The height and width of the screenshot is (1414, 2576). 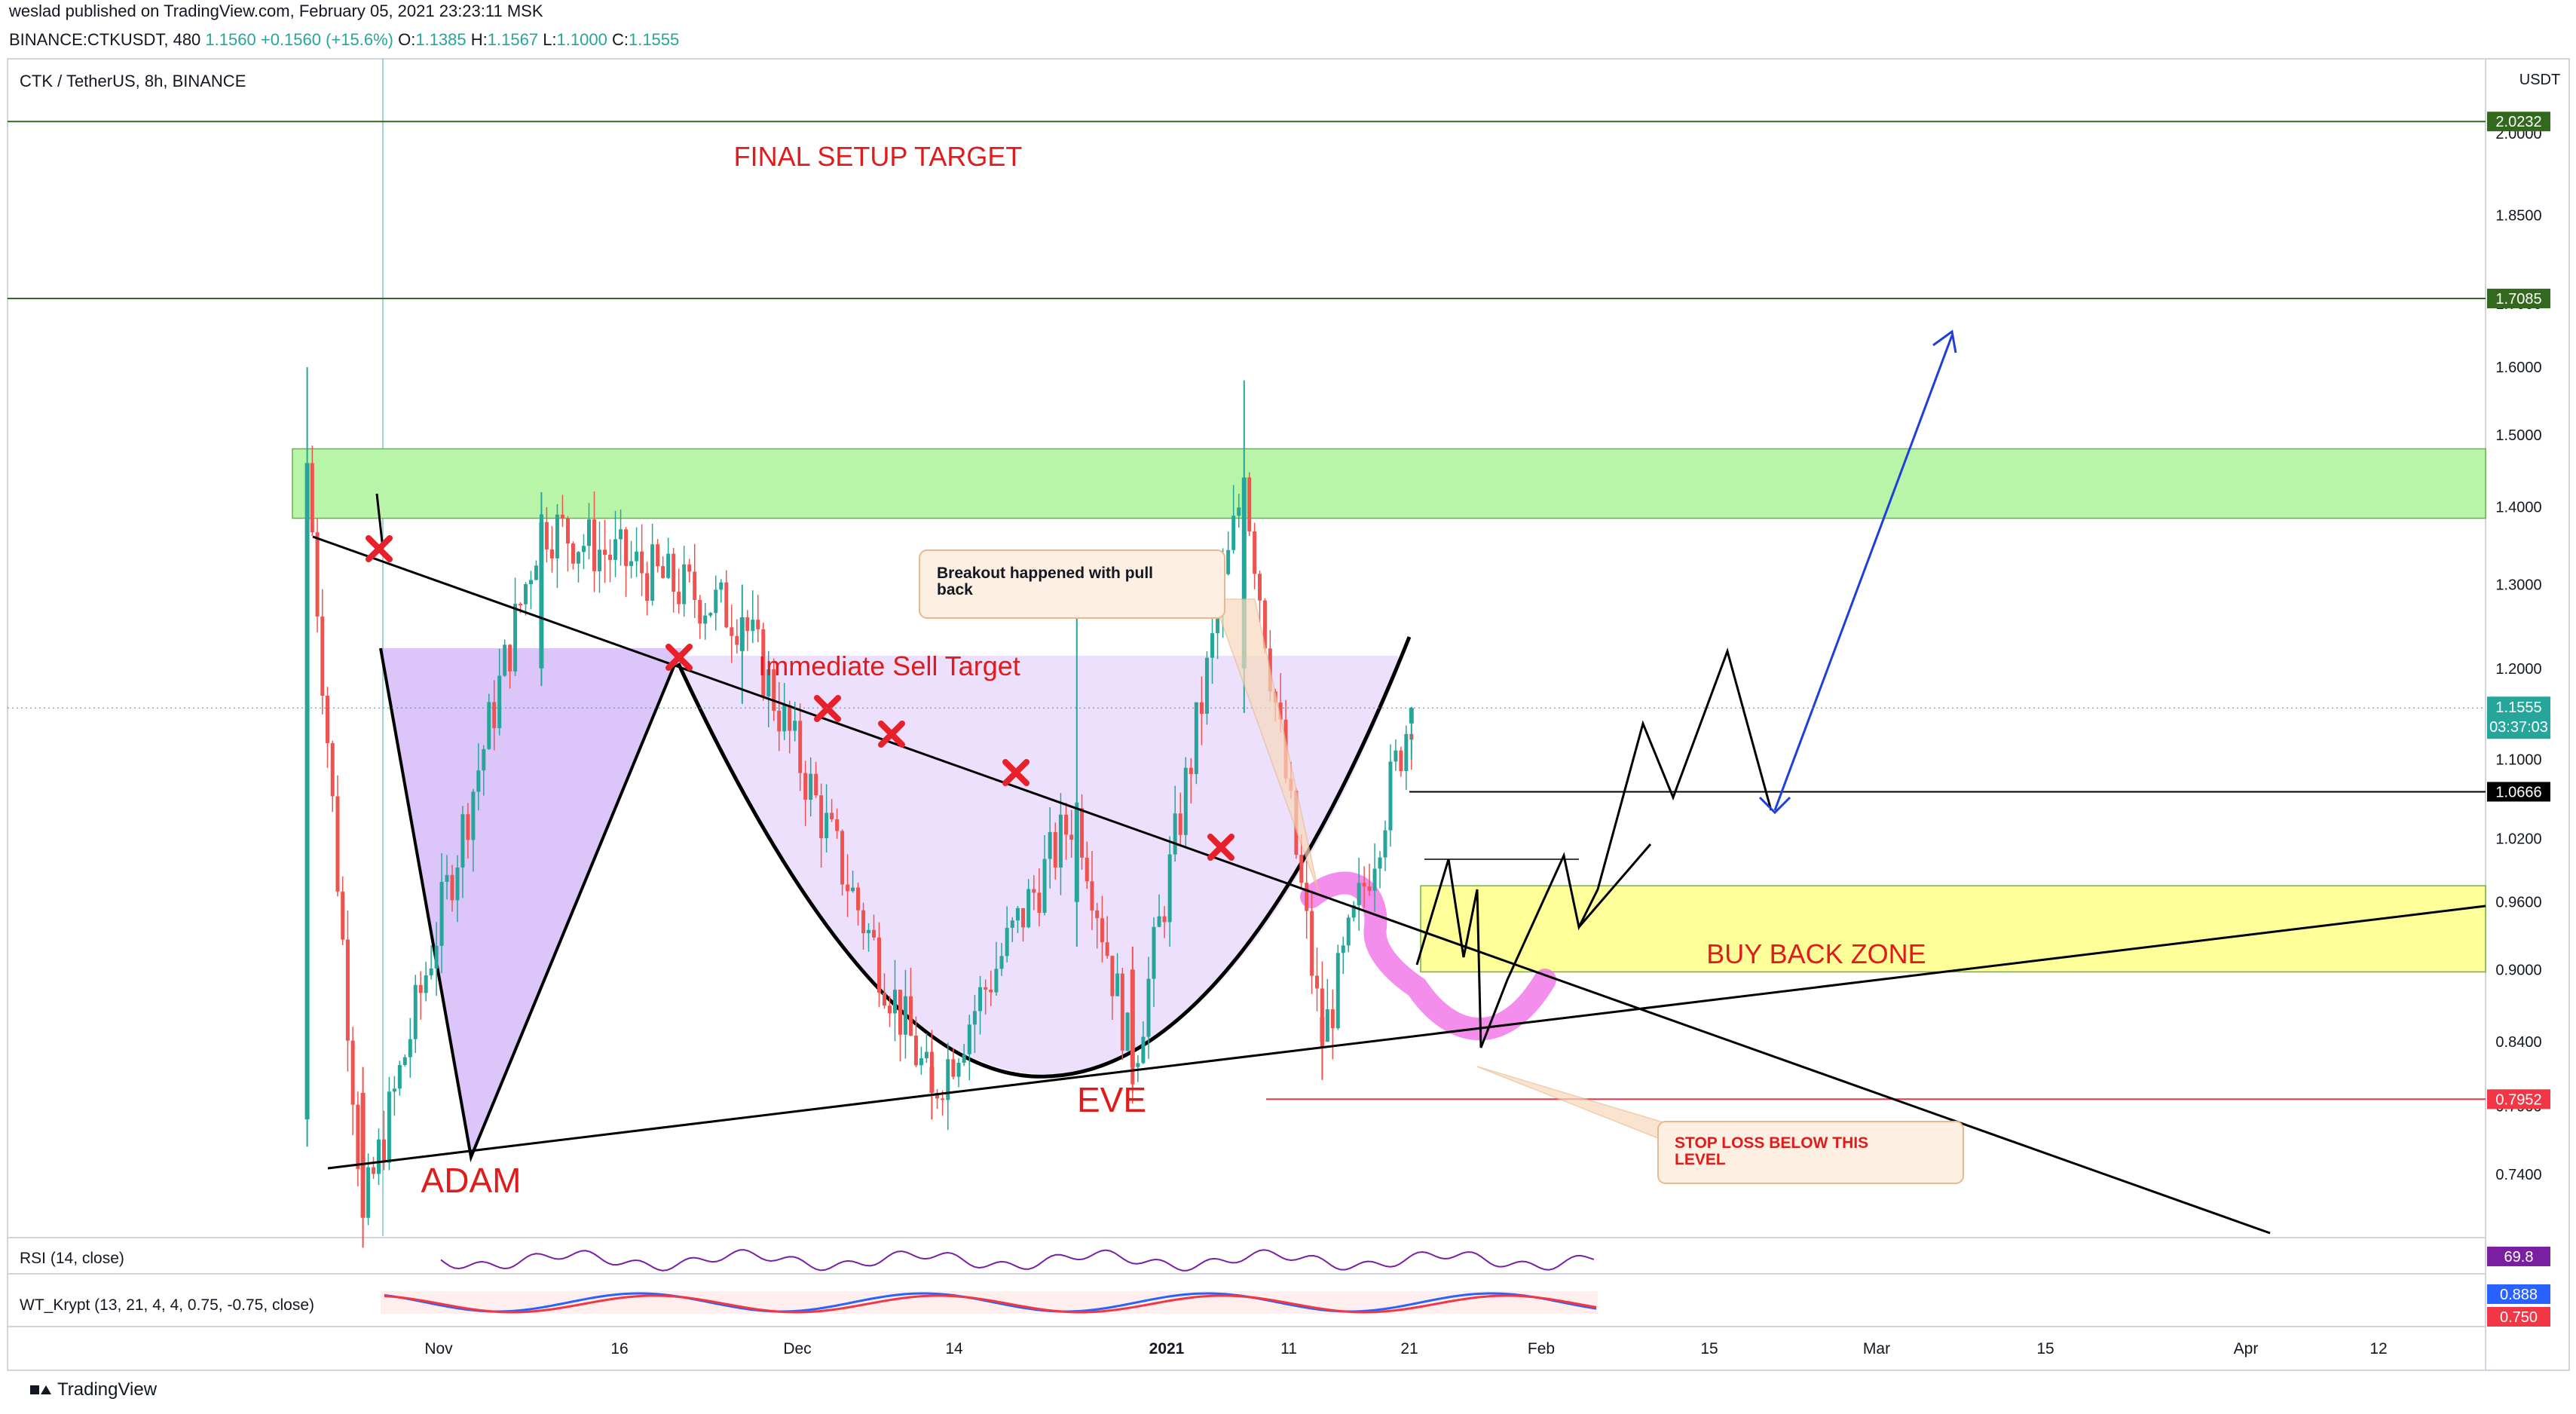 I want to click on countdown-text: 03:37:03, so click(x=2518, y=727).